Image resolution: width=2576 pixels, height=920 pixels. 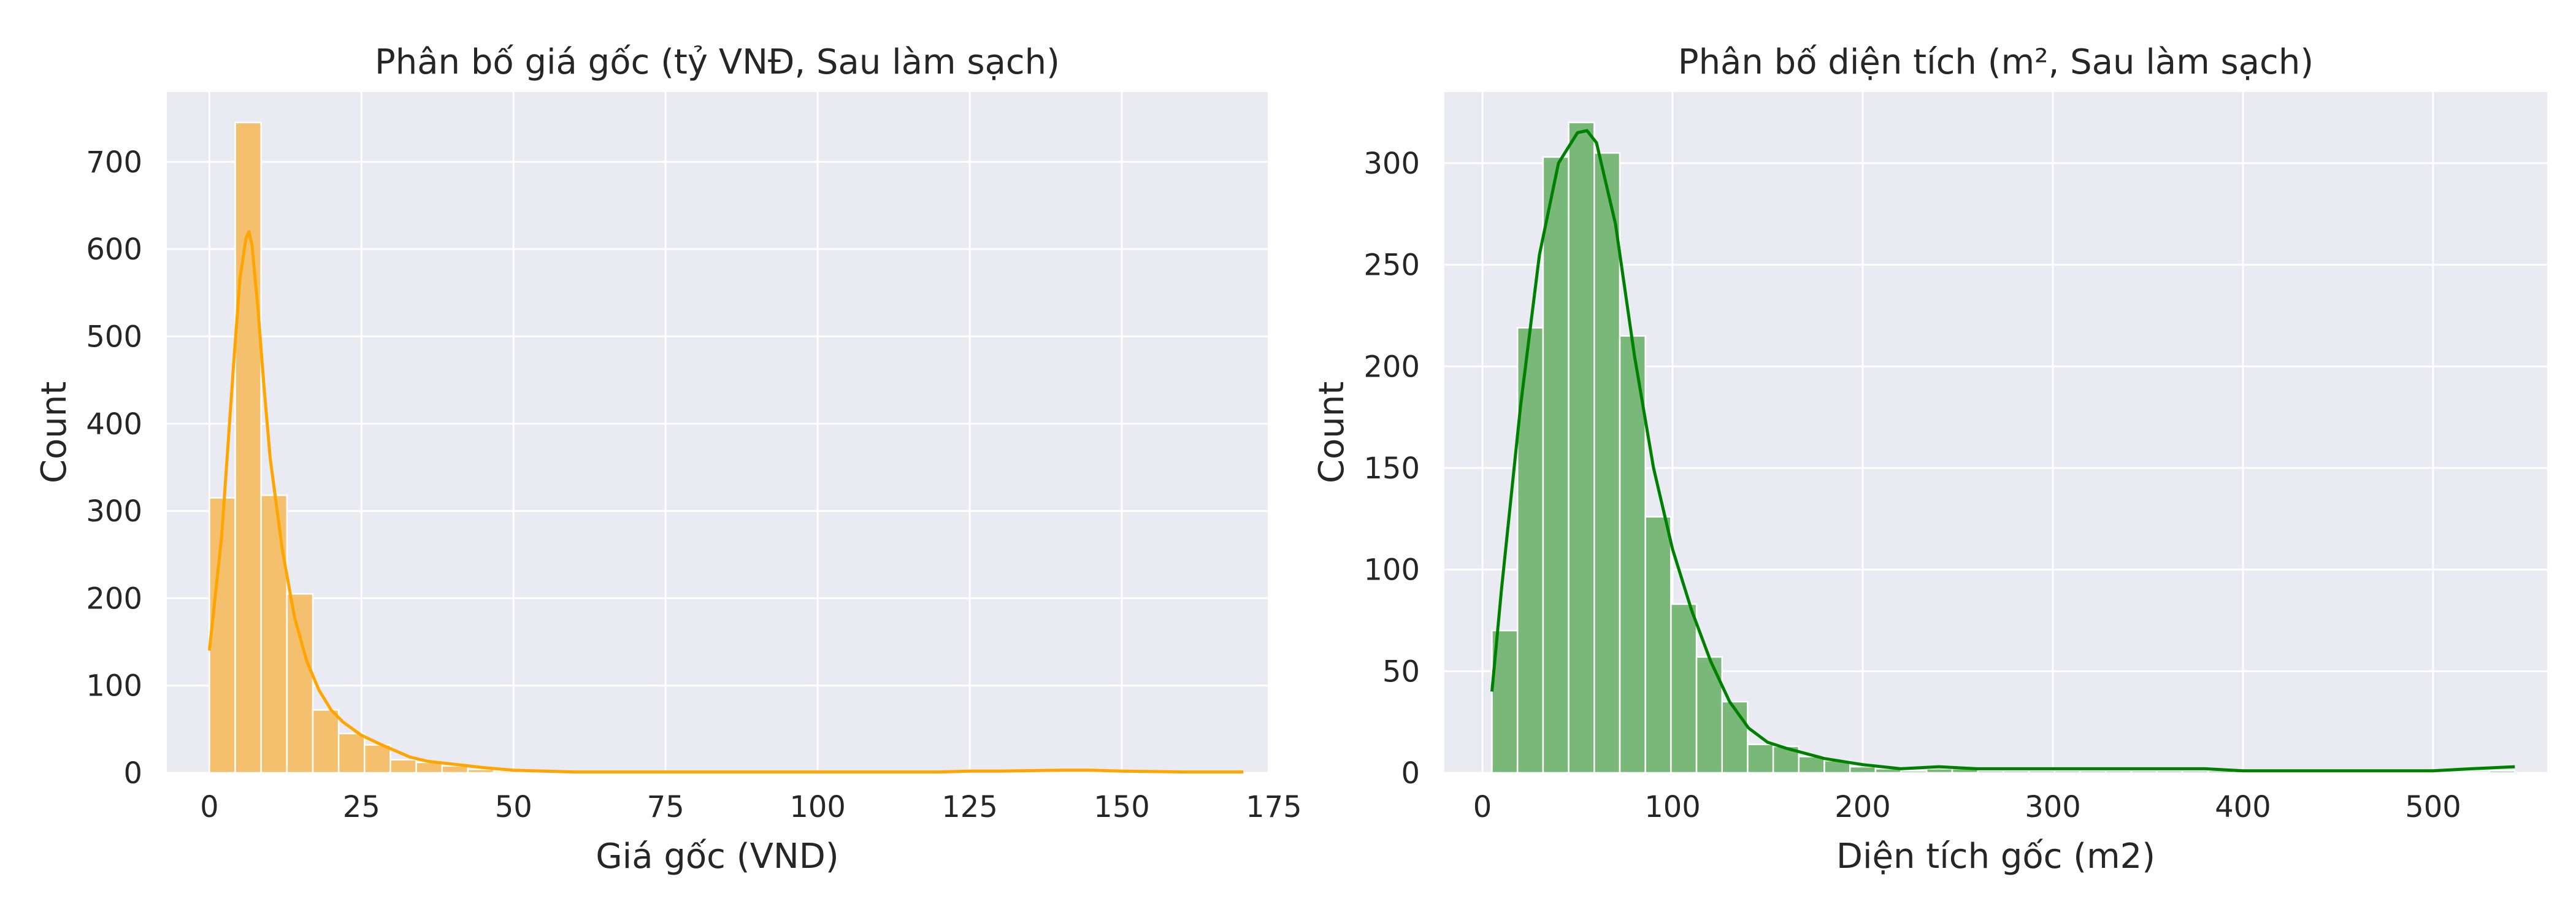 What do you see at coordinates (717, 62) in the screenshot?
I see `chart-title: Phân bố giá gốc (tỷ VNĐ, Sau làm sạch)` at bounding box center [717, 62].